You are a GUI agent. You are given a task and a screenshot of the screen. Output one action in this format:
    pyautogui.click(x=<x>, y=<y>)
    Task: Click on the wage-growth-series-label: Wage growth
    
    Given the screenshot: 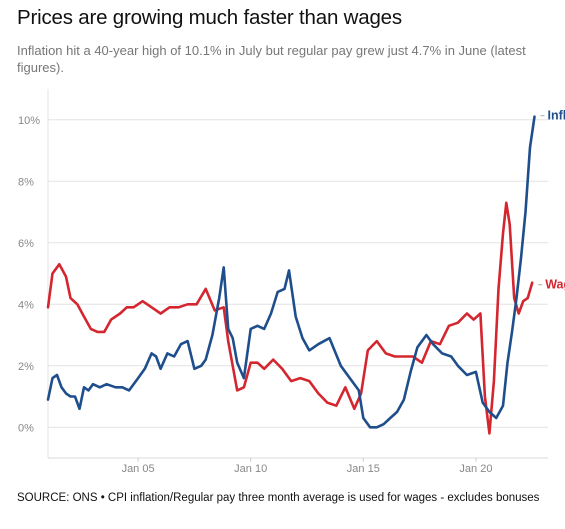 What is the action you would take?
    pyautogui.click(x=555, y=285)
    